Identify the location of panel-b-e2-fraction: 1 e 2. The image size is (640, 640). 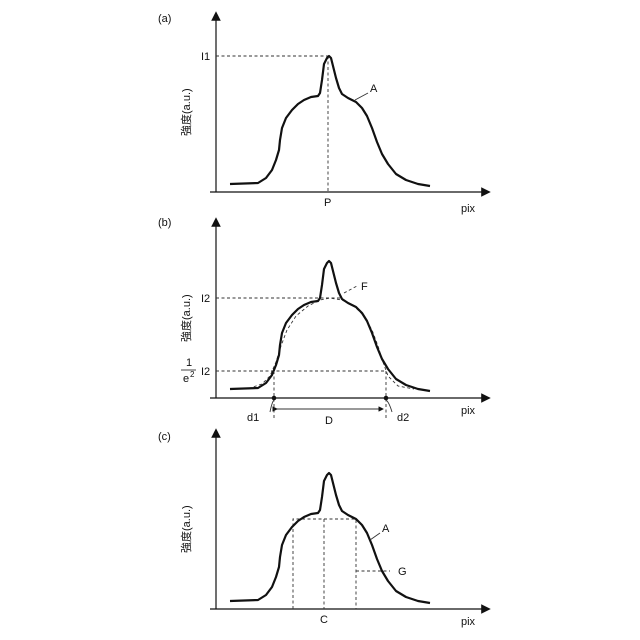
(188, 371).